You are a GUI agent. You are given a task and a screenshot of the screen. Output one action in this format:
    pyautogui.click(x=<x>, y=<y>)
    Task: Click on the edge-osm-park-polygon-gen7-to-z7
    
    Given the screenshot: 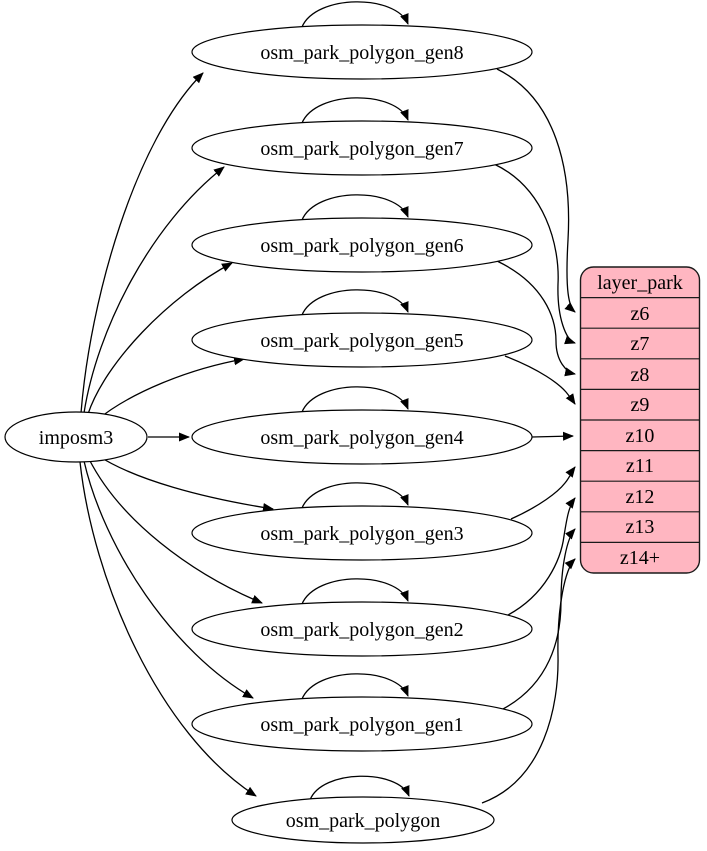 What is the action you would take?
    pyautogui.click(x=534, y=254)
    